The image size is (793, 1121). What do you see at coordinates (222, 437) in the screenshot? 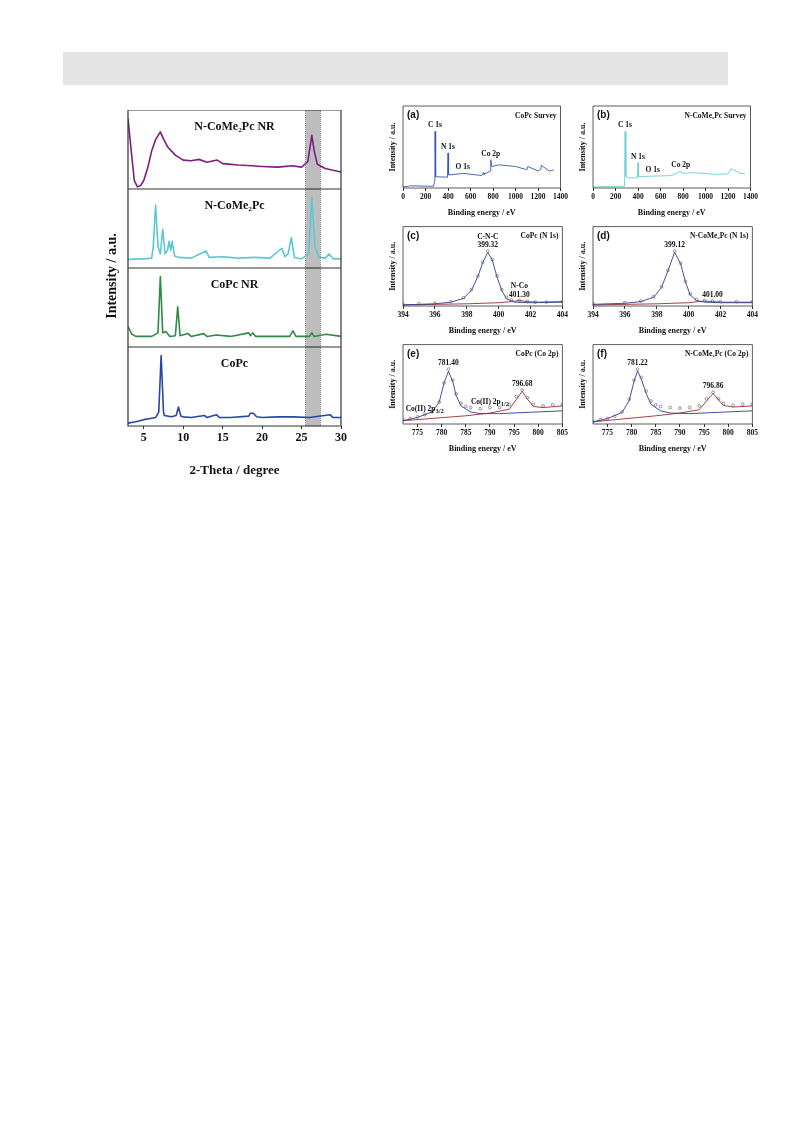
I see `x-tick-label: 15` at bounding box center [222, 437].